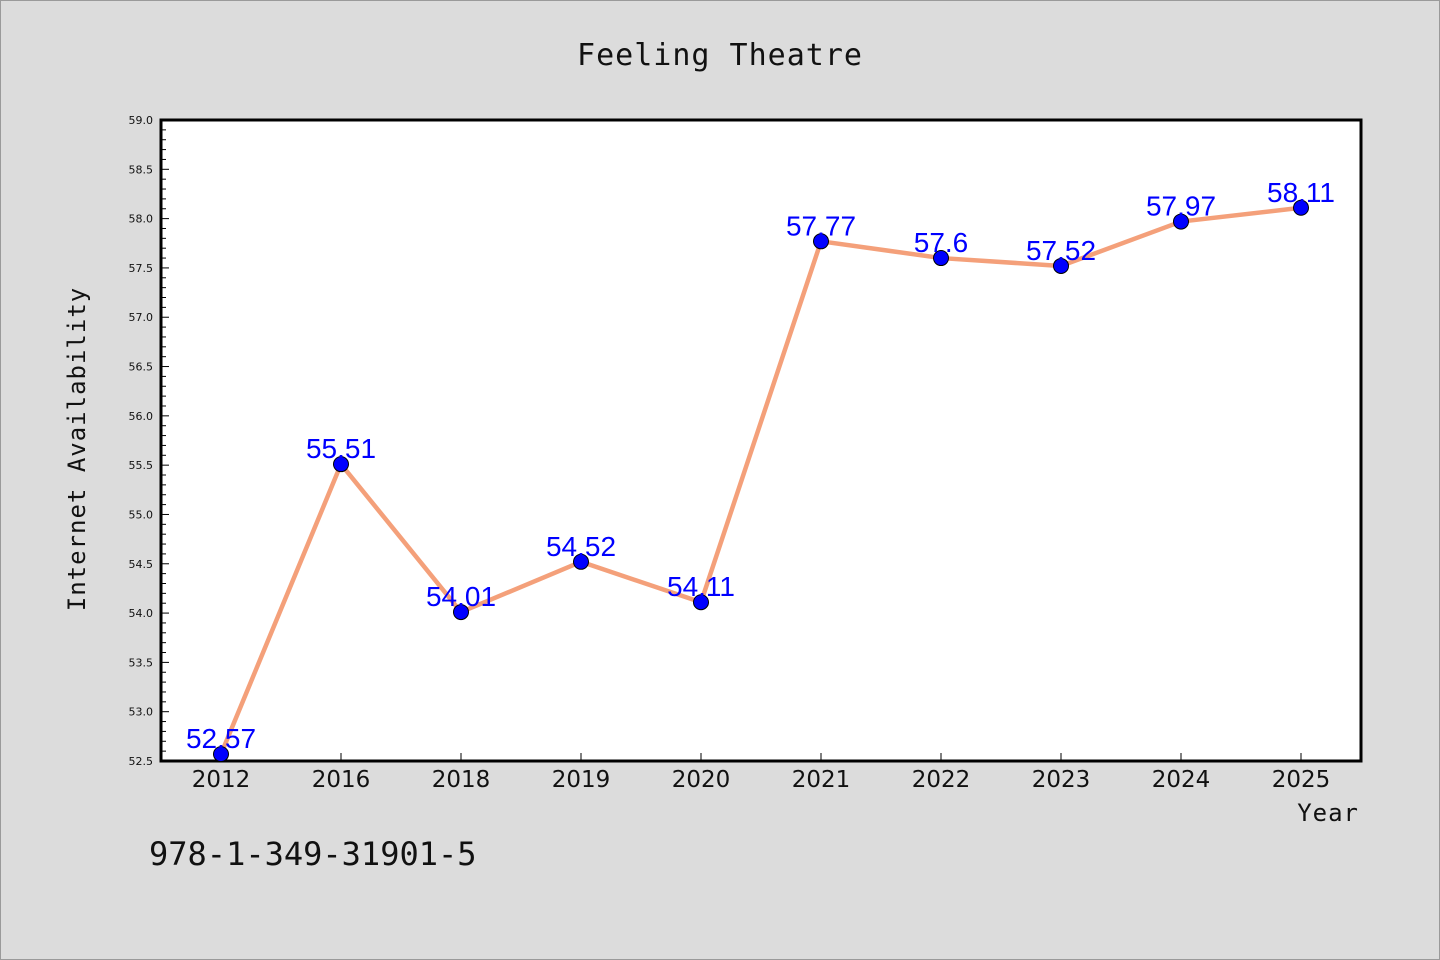  I want to click on x-tick-label: 2019, so click(581, 780).